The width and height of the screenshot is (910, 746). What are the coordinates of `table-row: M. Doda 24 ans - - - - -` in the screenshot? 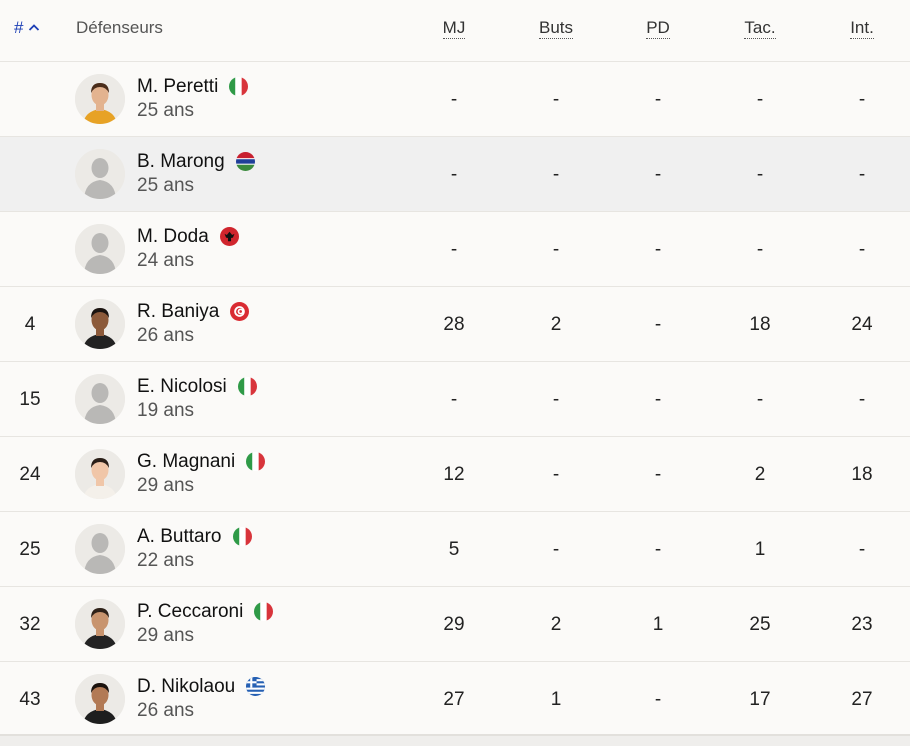 It's located at (455, 249).